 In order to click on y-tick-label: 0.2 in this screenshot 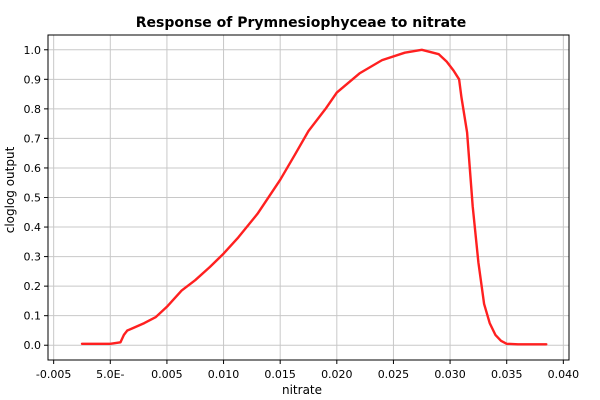, I will do `click(33, 286)`.